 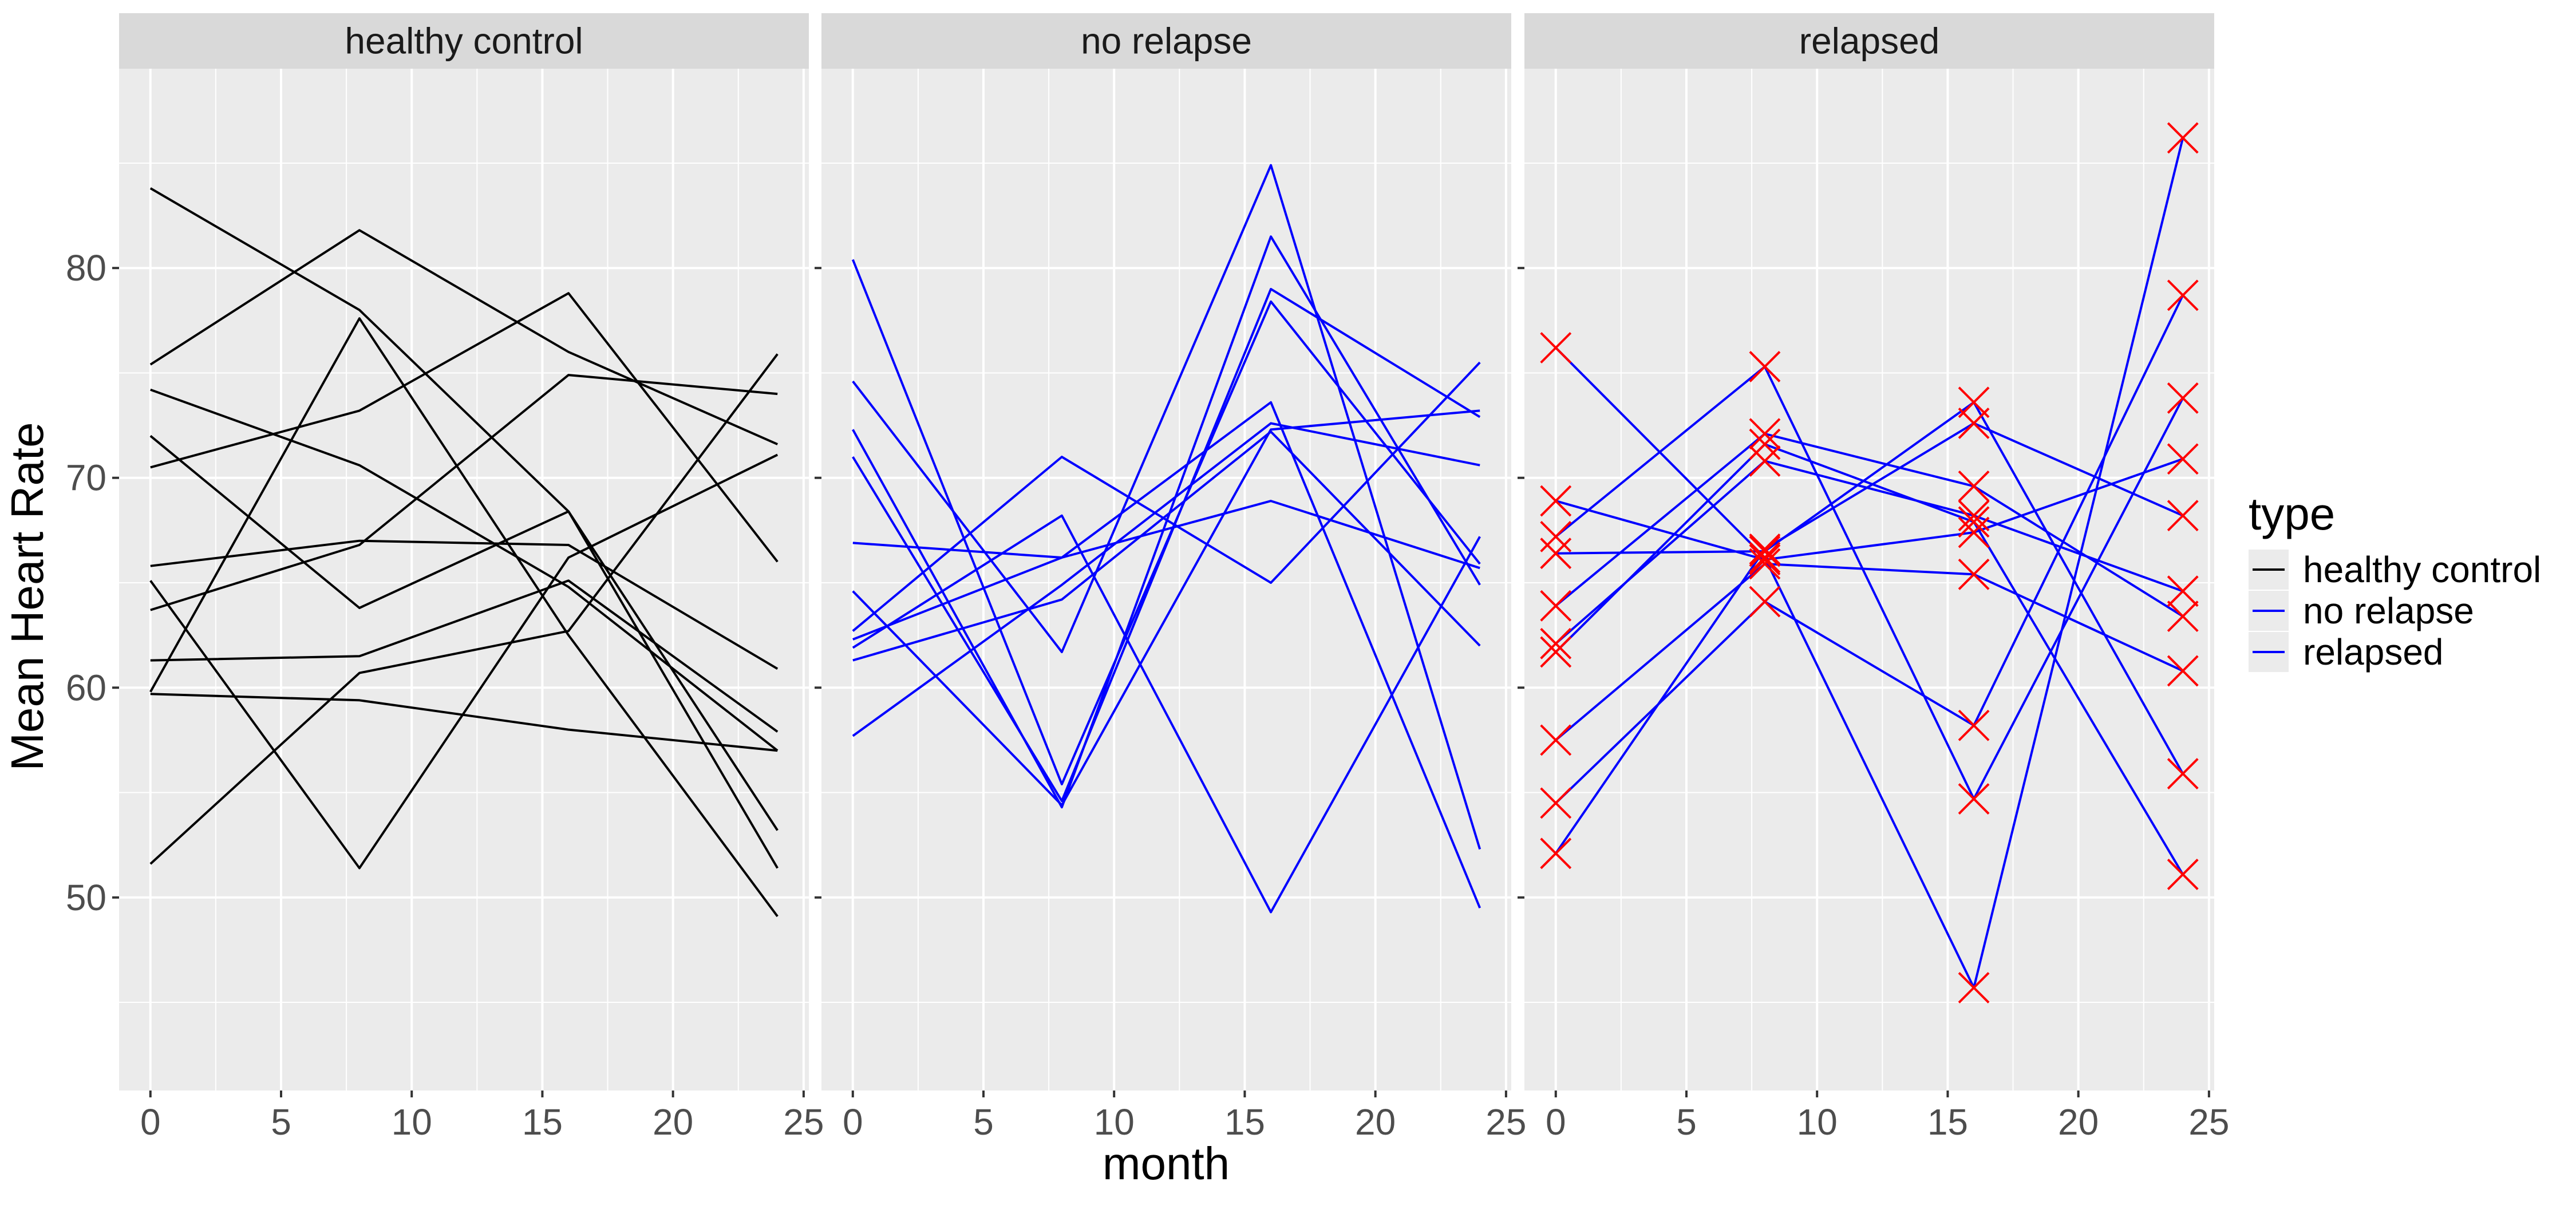 I want to click on strip-label: relapsed, so click(x=1869, y=41).